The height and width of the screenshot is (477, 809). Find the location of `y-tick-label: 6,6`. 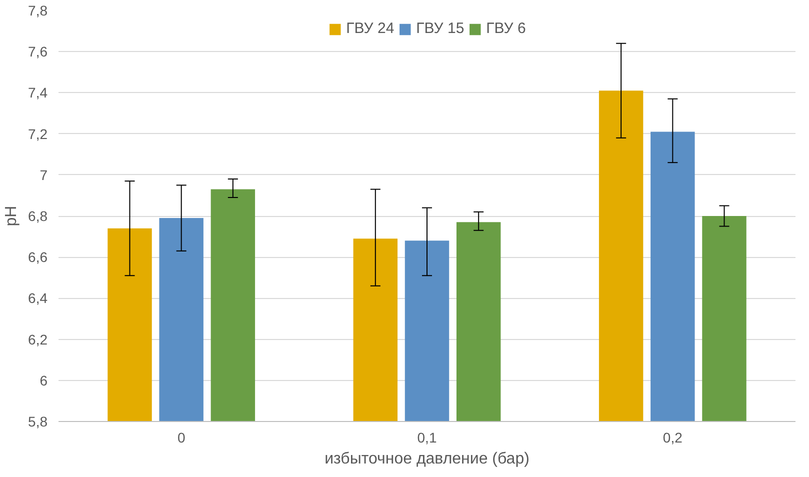

y-tick-label: 6,6 is located at coordinates (38, 257).